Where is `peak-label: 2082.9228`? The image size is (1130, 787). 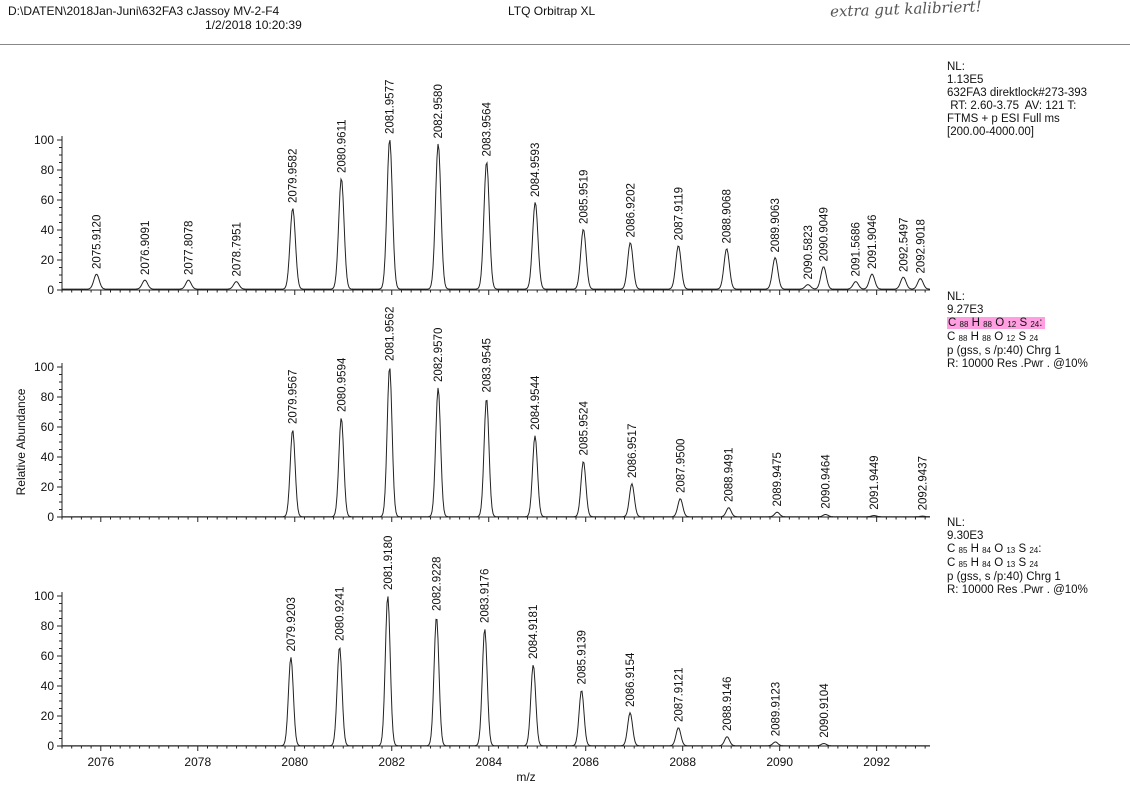
peak-label: 2082.9228 is located at coordinates (437, 584).